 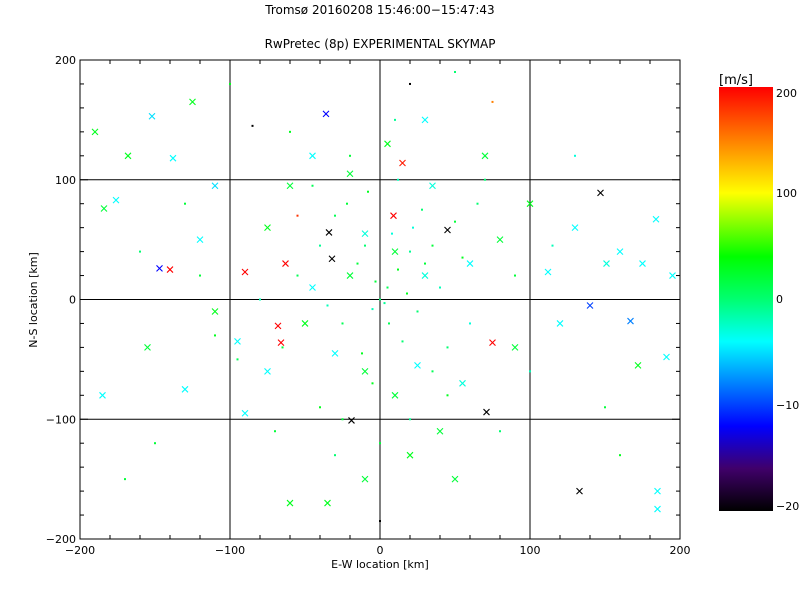 I want to click on colorbar, so click(x=746, y=299).